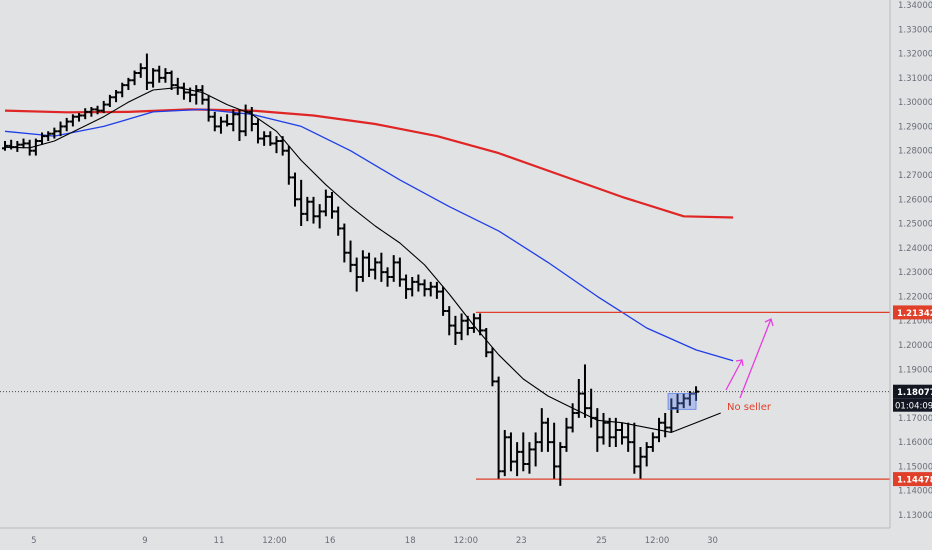  I want to click on annotations: No seller, so click(720, 365).